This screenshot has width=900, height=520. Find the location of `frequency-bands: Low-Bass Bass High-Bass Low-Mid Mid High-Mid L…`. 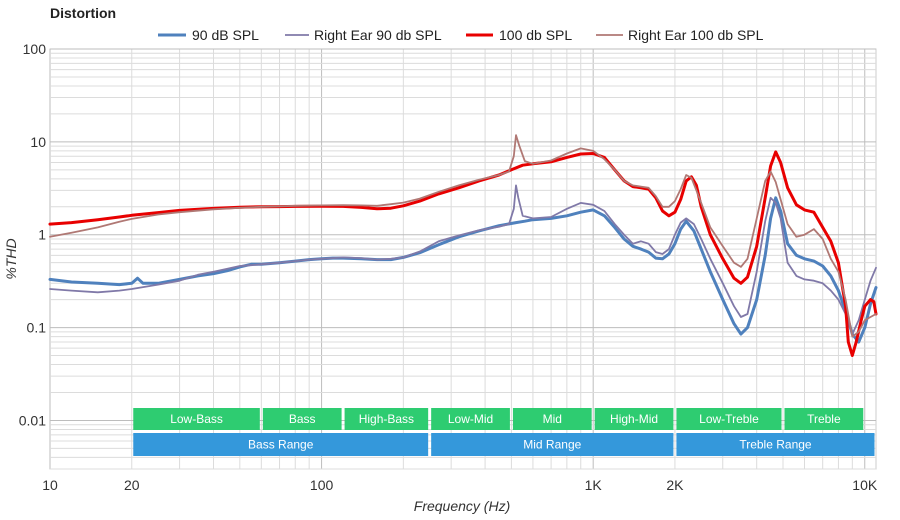

frequency-bands: Low-Bass Bass High-Bass Low-Mid Mid High-Mid L… is located at coordinates (504, 432).